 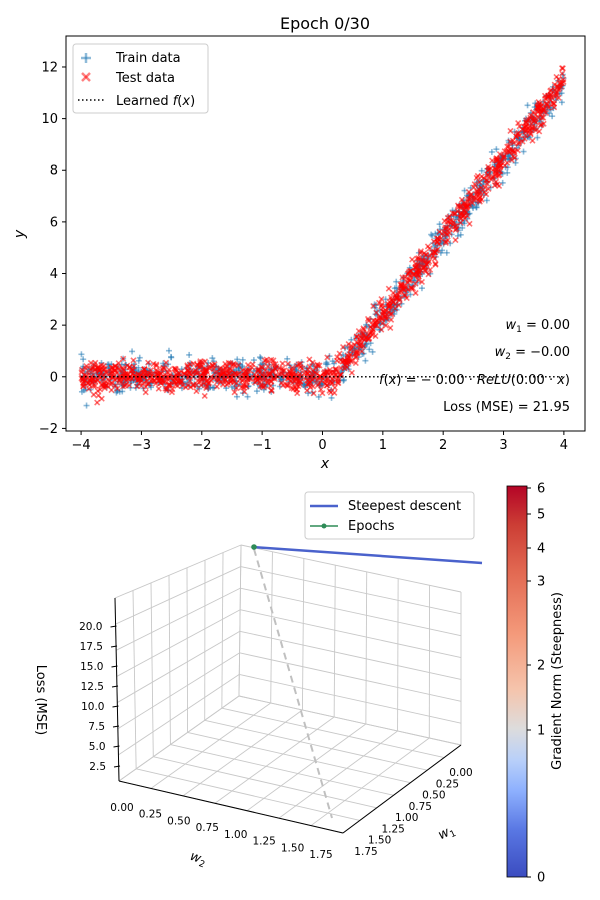 What do you see at coordinates (207, 828) in the screenshot?
I see `w2-tick-label: 0.75` at bounding box center [207, 828].